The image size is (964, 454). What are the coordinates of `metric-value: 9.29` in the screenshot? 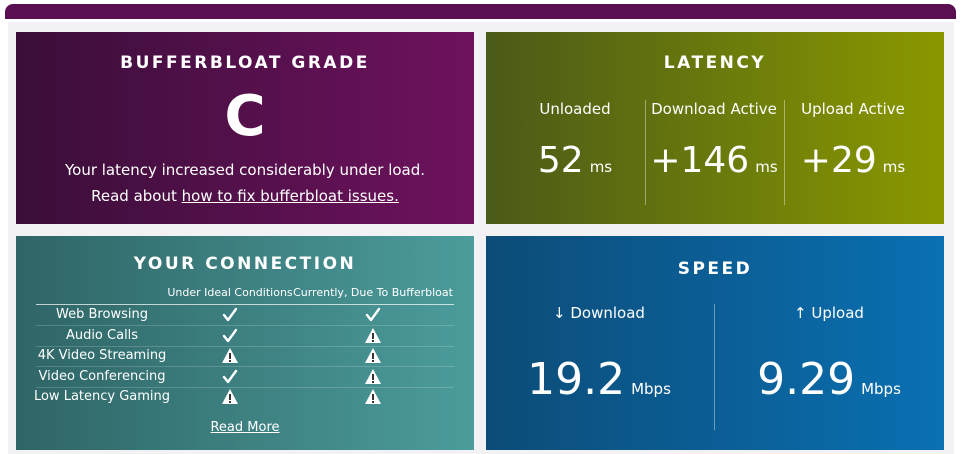 It's located at (806, 379).